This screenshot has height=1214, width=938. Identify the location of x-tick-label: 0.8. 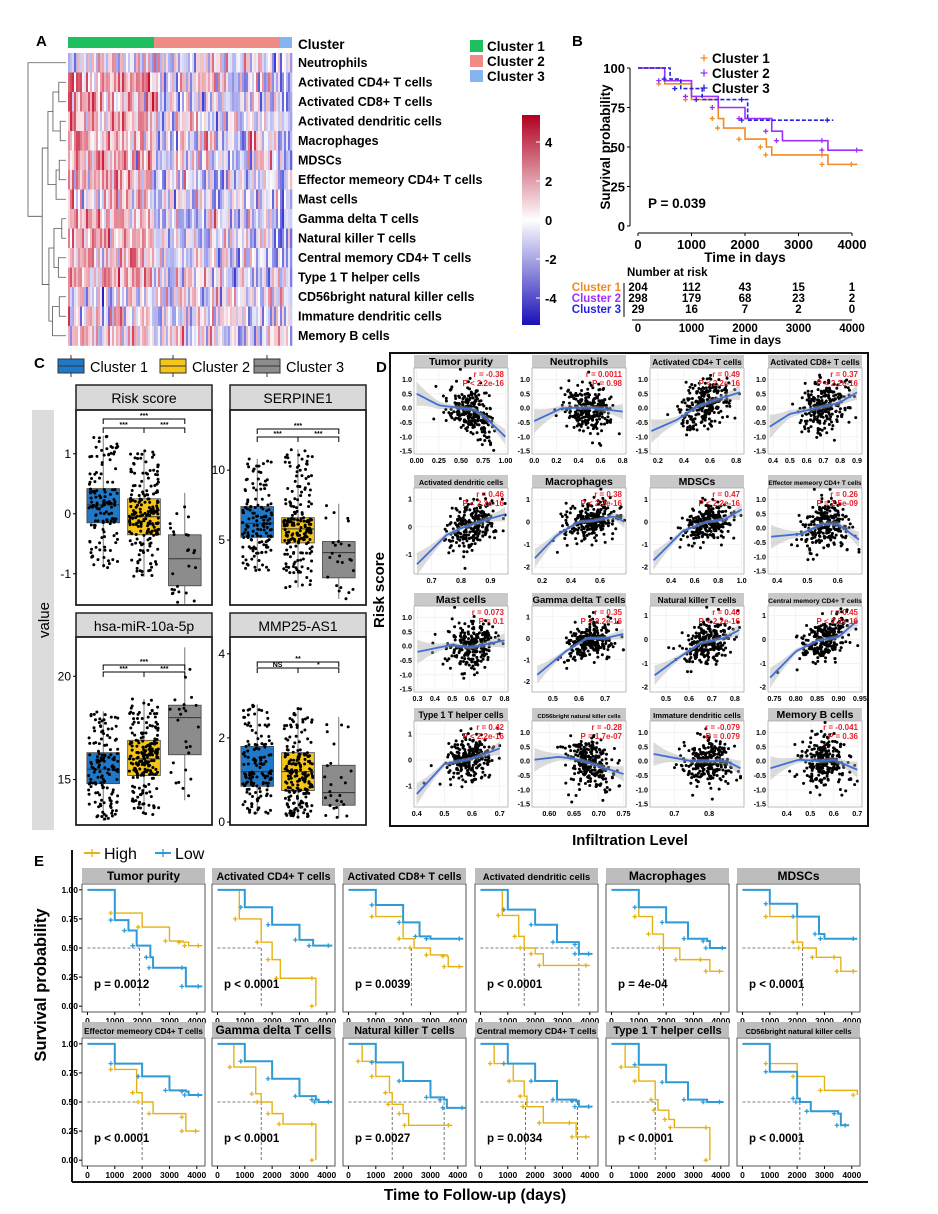
(461, 580).